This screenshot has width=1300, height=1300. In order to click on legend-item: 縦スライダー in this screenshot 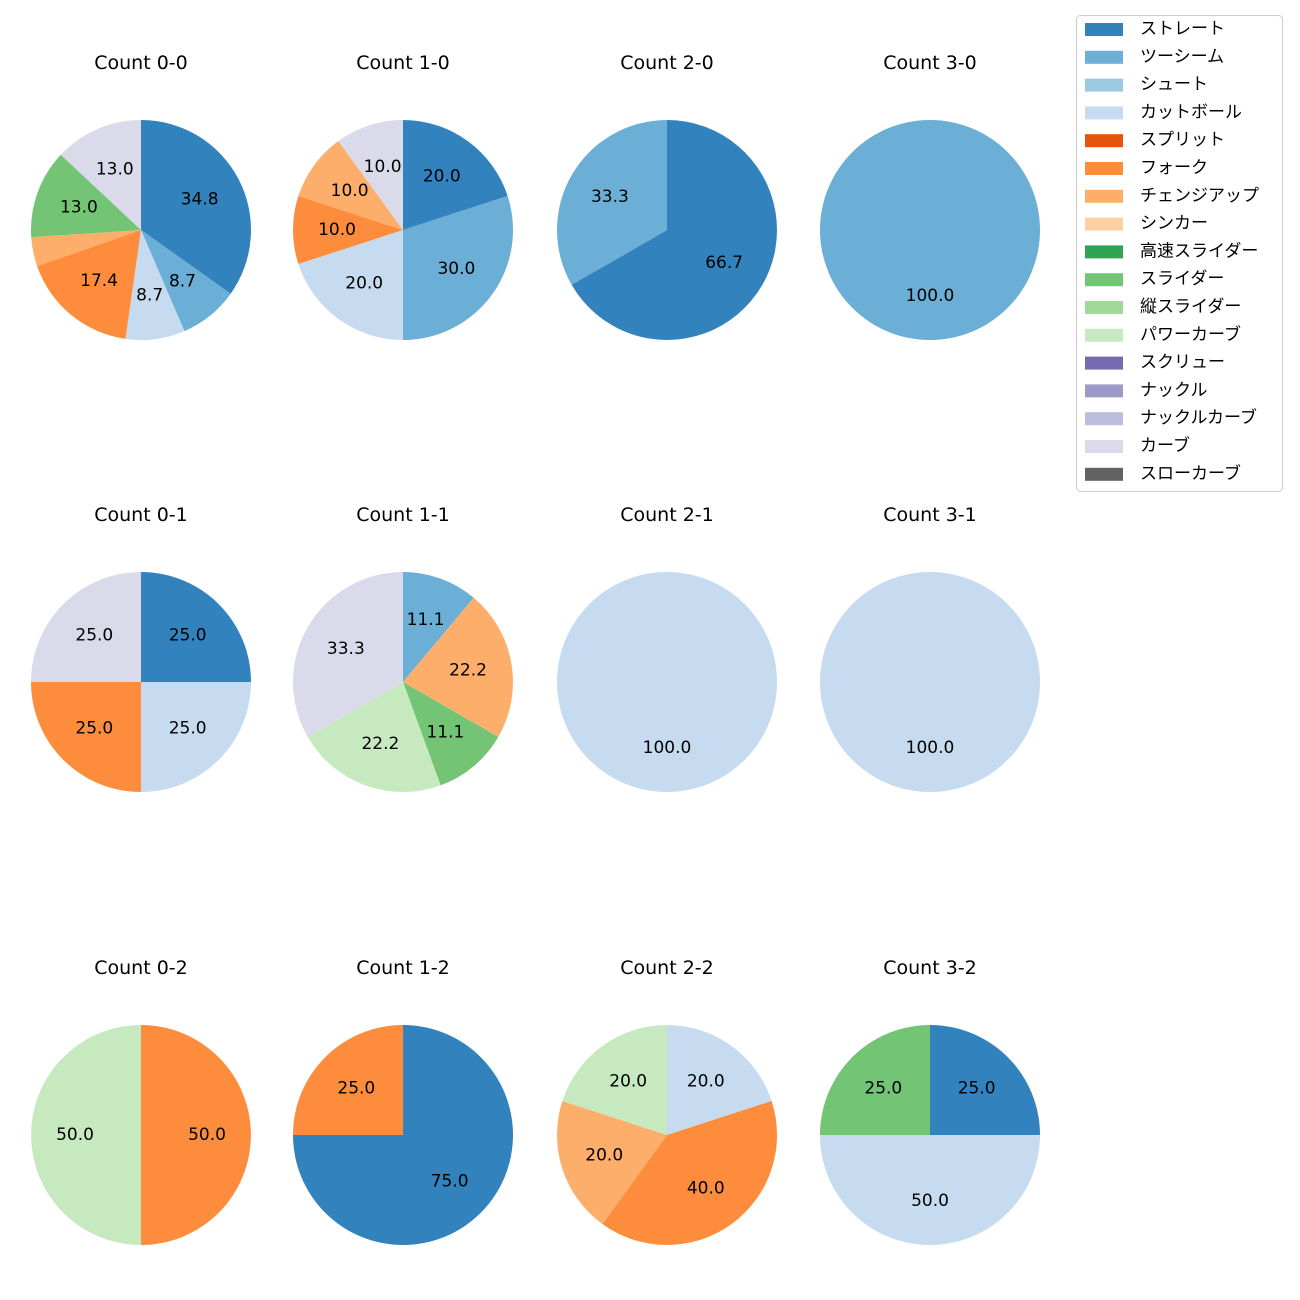, I will do `click(1163, 307)`.